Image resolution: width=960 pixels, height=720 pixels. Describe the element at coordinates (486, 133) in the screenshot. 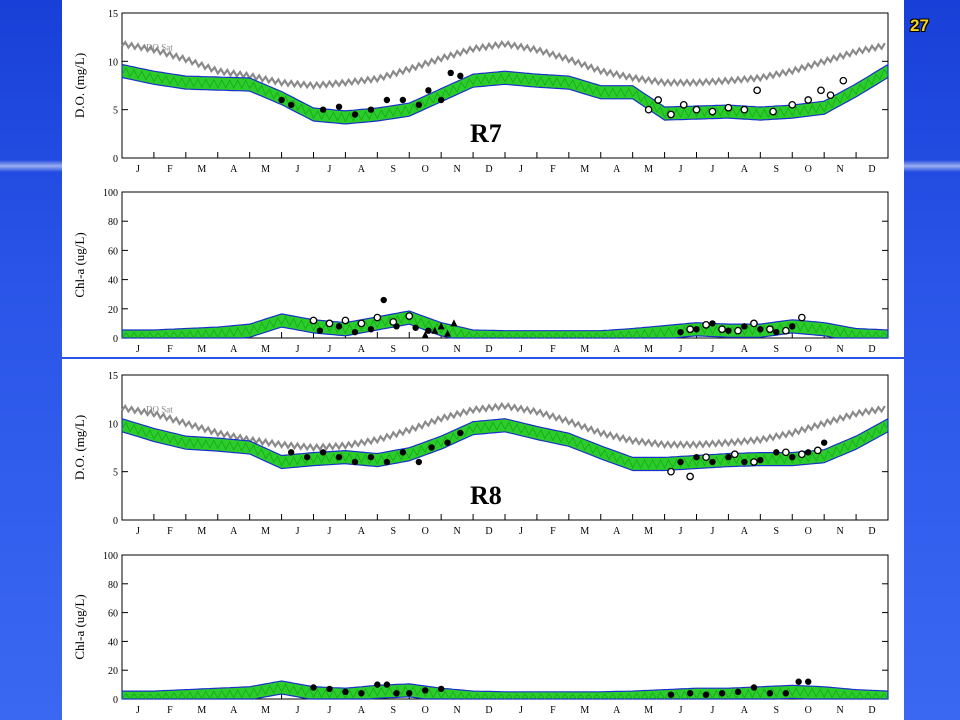

I see `panel-annotation: R7` at that location.